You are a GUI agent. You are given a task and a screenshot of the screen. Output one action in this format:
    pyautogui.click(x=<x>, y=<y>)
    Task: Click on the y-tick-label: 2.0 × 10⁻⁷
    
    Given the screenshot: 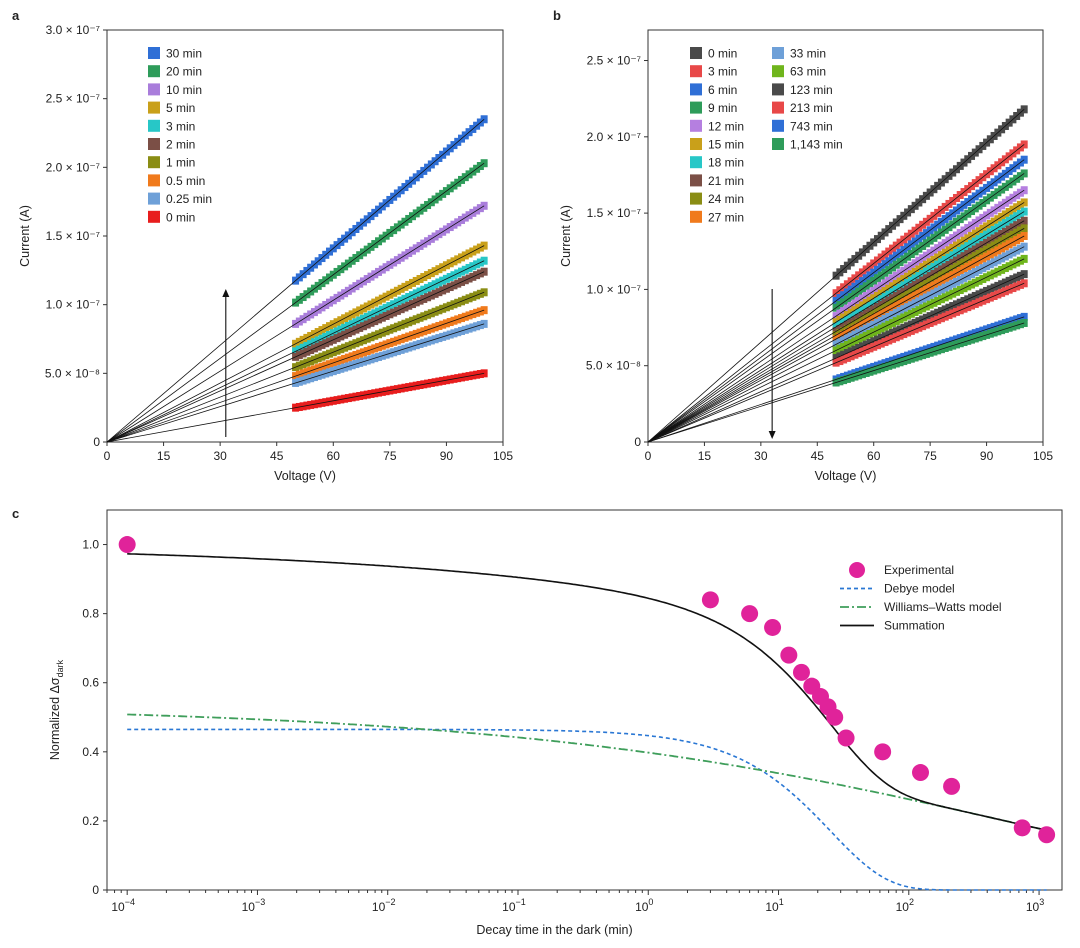 What is the action you would take?
    pyautogui.click(x=73, y=167)
    